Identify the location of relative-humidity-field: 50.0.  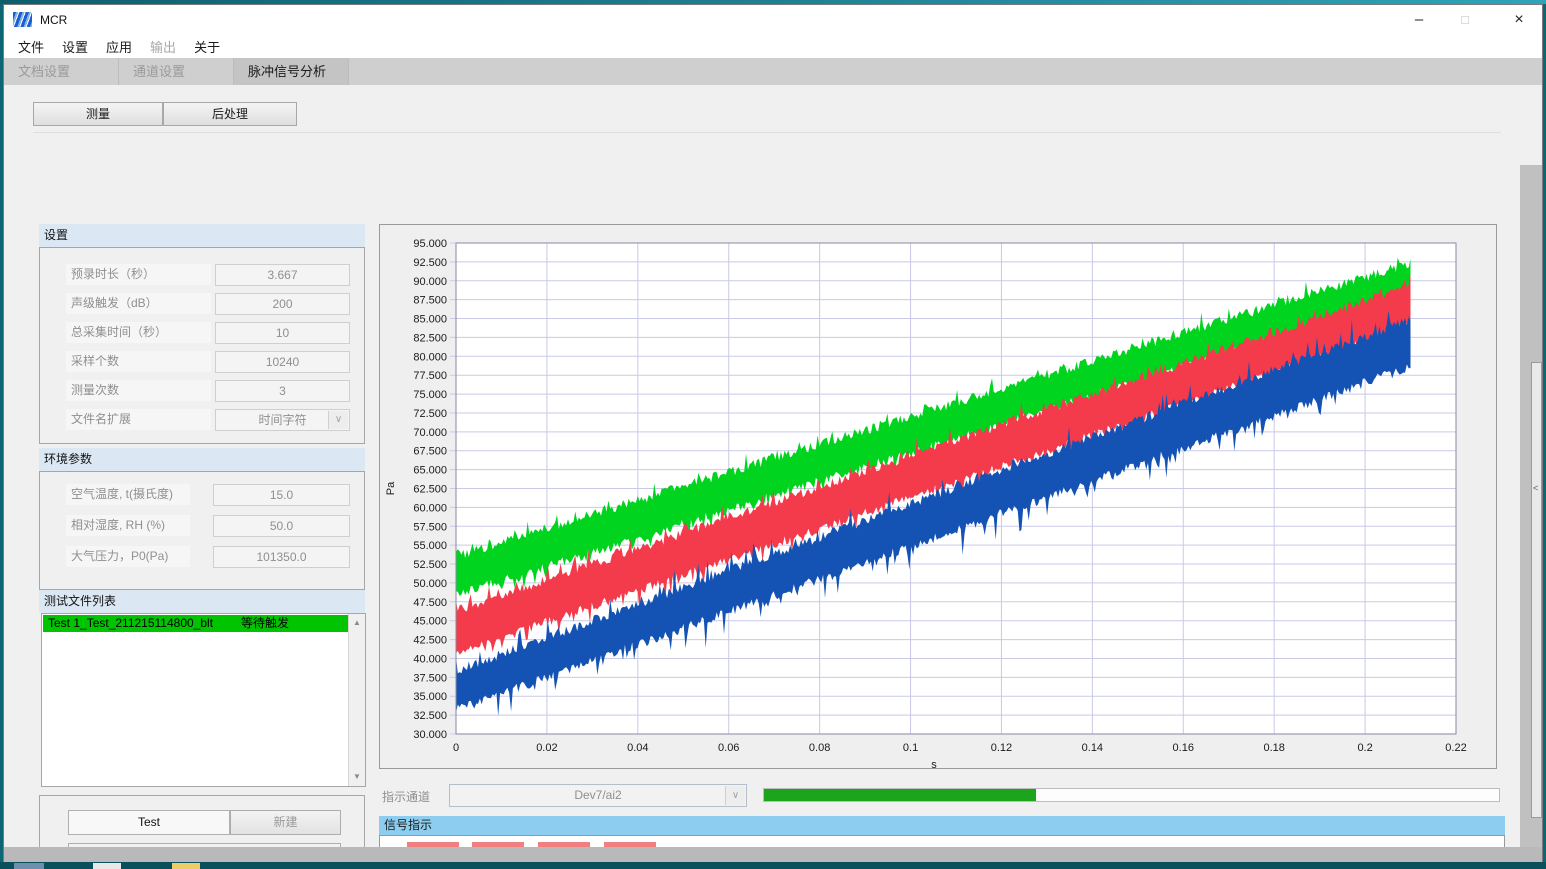
(281, 526).